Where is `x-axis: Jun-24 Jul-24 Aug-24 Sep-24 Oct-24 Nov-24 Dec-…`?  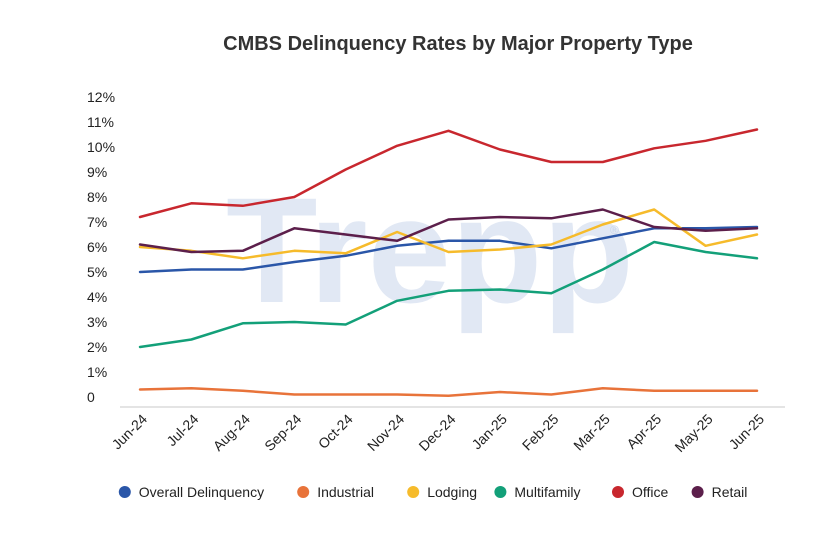 x-axis: Jun-24 Jul-24 Aug-24 Sep-24 Oct-24 Nov-24 Dec-… is located at coordinates (438, 433).